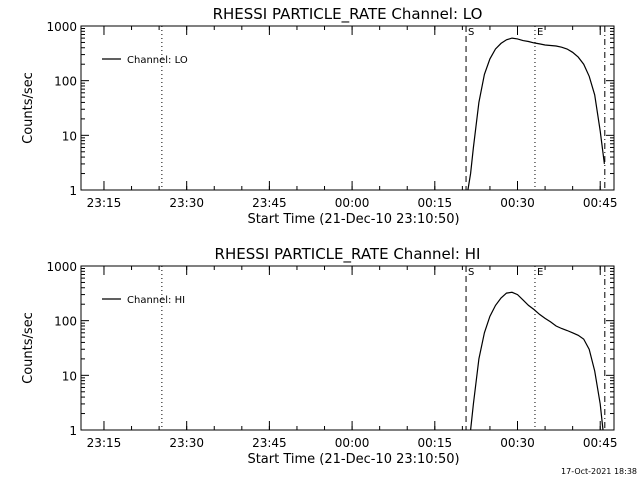 Image resolution: width=640 pixels, height=480 pixels. I want to click on chart-title: RHESSI PARTICLE_RATE Channel: HI, so click(348, 254).